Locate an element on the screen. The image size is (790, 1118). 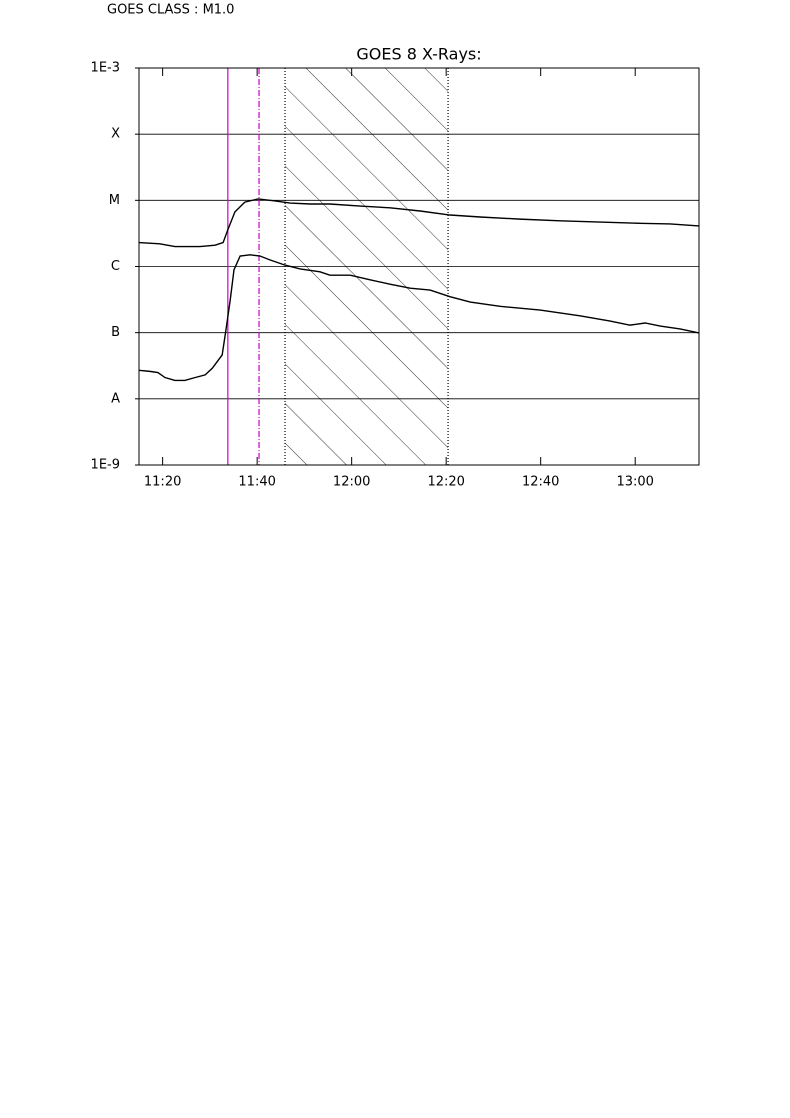
x-tick-label: 11:20 is located at coordinates (162, 482).